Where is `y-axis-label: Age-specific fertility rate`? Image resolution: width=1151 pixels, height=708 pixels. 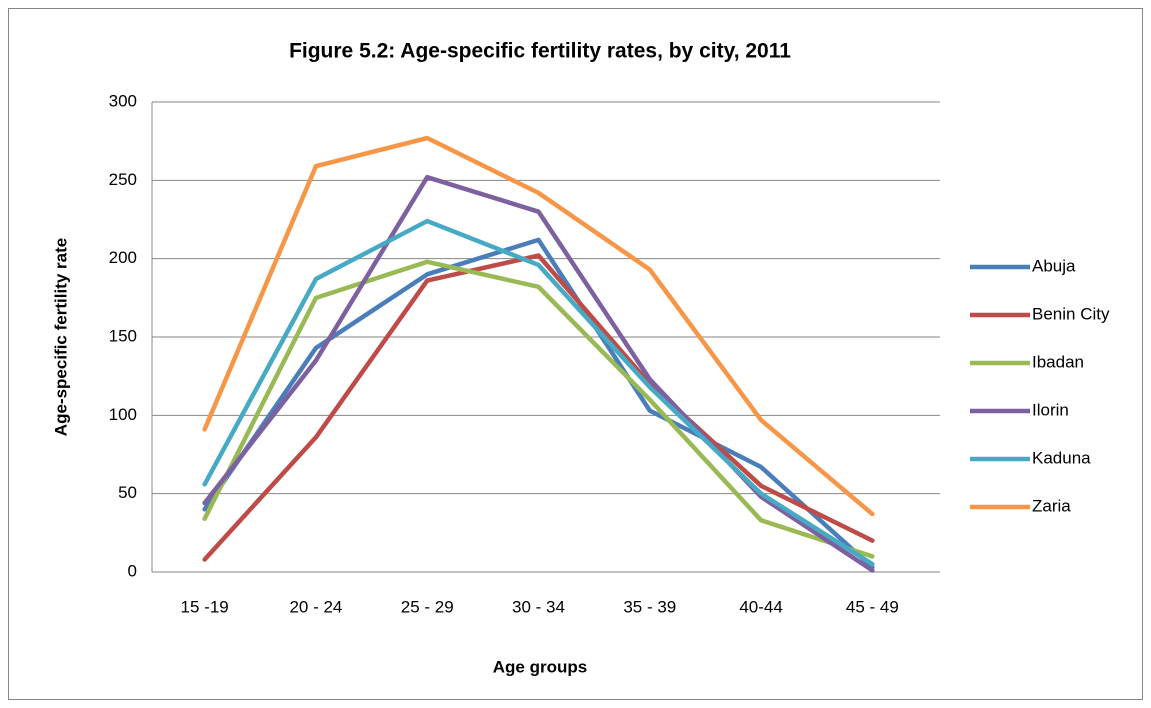 y-axis-label: Age-specific fertility rate is located at coordinates (60, 337).